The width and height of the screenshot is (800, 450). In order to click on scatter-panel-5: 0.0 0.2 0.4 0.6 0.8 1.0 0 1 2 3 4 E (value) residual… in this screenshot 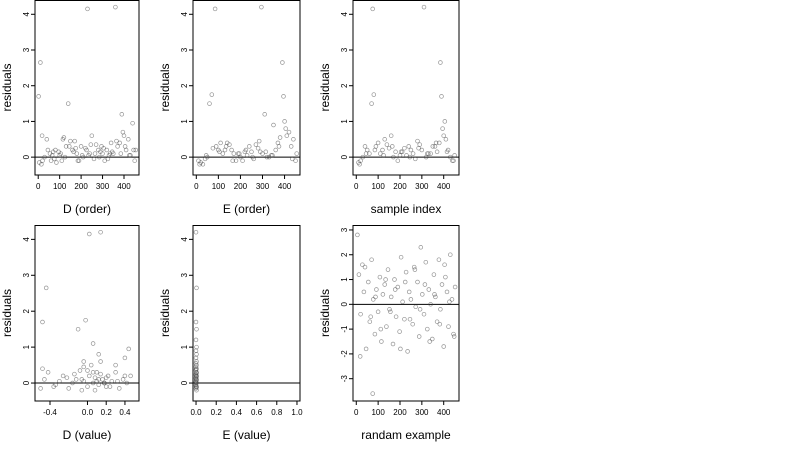, I will do `click(230, 333)`.